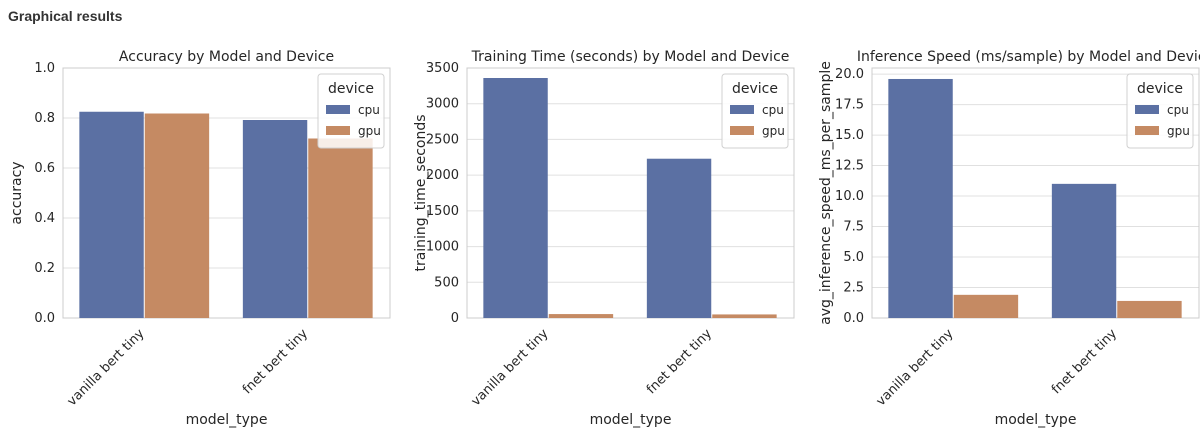 Image resolution: width=1200 pixels, height=430 pixels. I want to click on y-tick-label: 15.0, so click(849, 135).